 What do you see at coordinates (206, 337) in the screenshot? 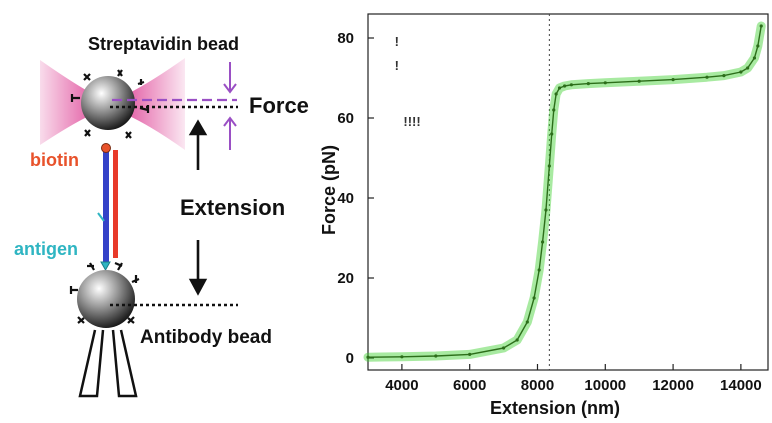
I see `antibody-label: Antibody bead` at bounding box center [206, 337].